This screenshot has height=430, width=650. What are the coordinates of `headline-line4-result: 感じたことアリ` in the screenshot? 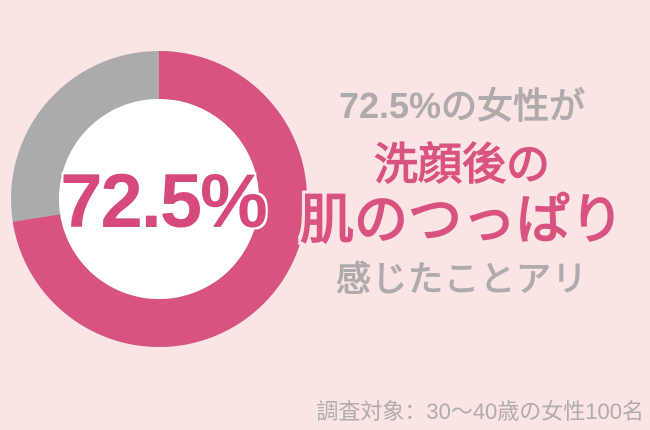 It's located at (461, 279).